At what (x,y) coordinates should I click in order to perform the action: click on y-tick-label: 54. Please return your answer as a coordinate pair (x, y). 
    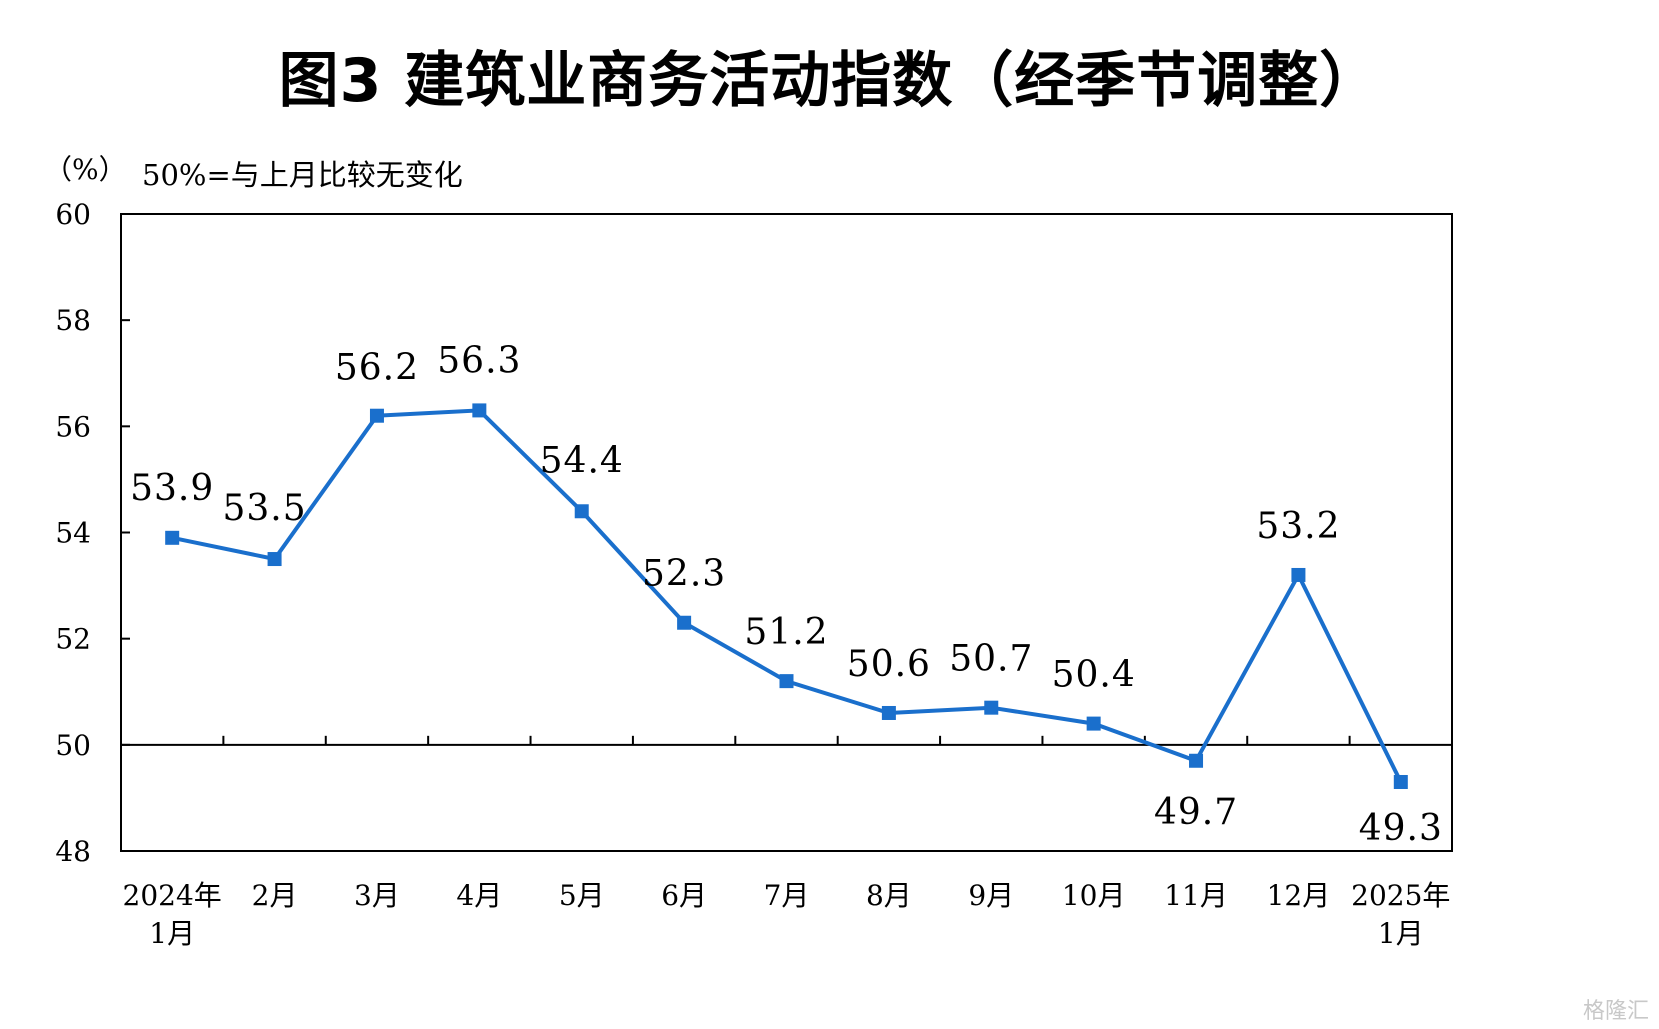
    Looking at the image, I should click on (73, 533).